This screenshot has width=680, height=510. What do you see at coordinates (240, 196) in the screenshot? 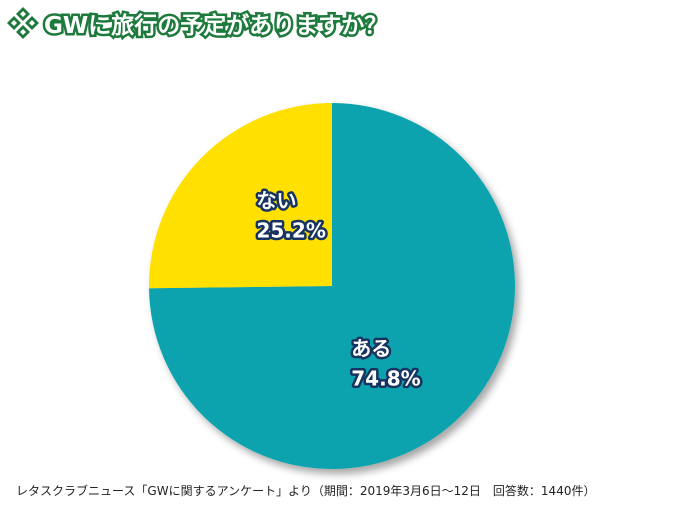
I see `pie-slice-no` at bounding box center [240, 196].